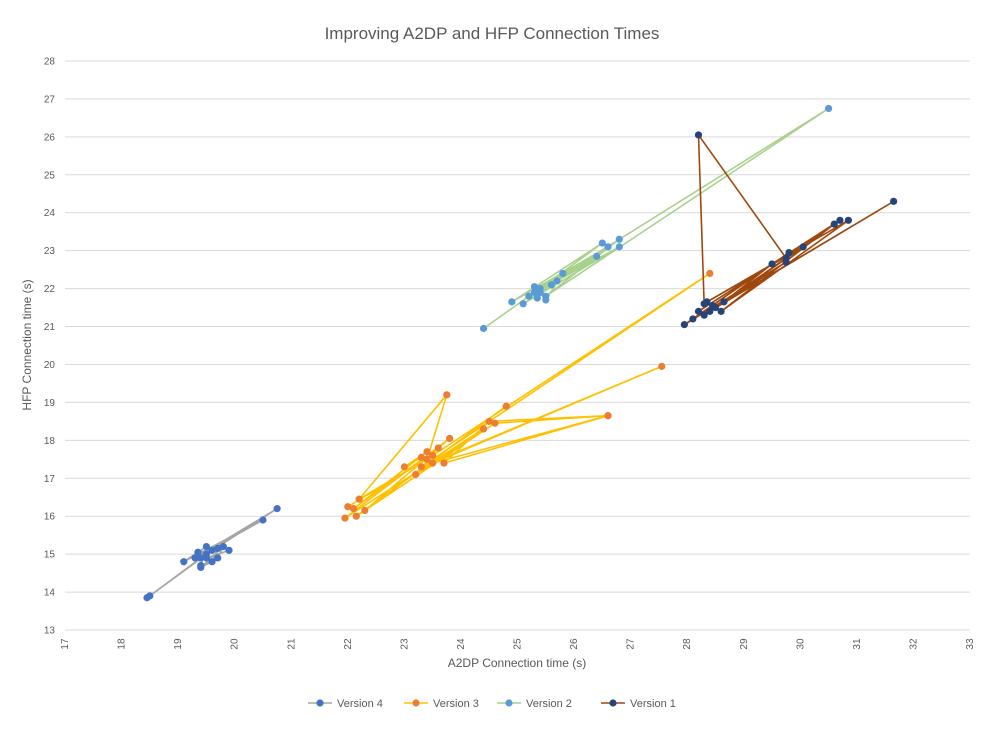 The height and width of the screenshot is (737, 991). I want to click on y-tick-label: 28, so click(50, 62).